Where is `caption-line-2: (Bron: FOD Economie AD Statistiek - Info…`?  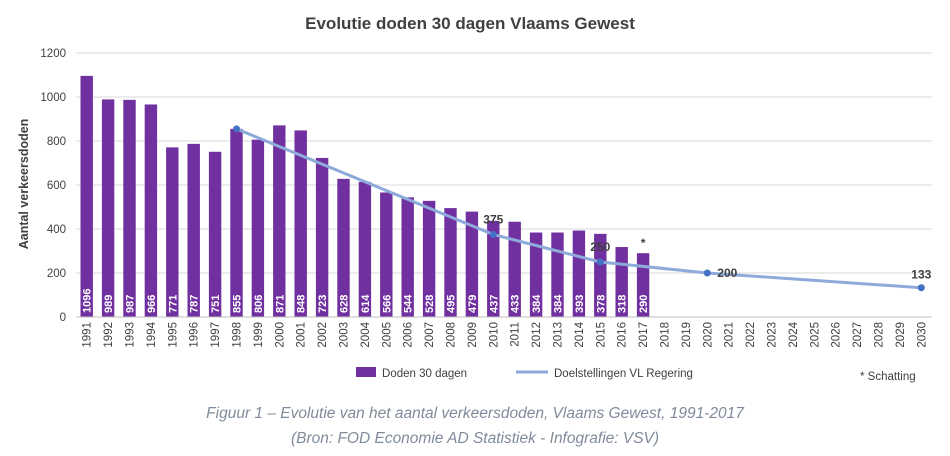 caption-line-2: (Bron: FOD Economie AD Statistiek - Info… is located at coordinates (475, 438).